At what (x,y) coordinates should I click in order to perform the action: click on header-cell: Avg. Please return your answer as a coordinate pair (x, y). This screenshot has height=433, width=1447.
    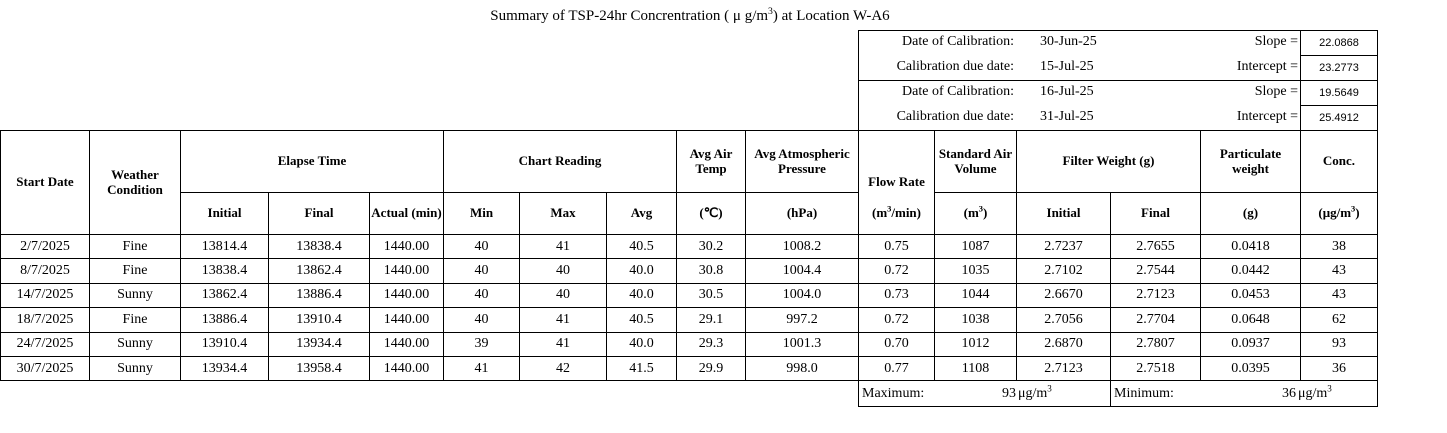
    Looking at the image, I should click on (641, 213).